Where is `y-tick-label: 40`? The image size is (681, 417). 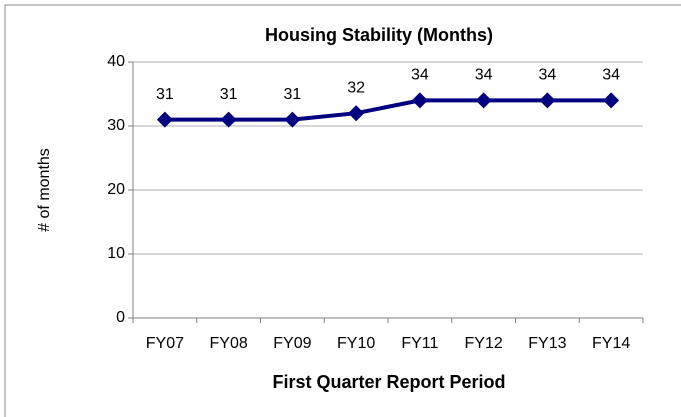
y-tick-label: 40 is located at coordinates (116, 61).